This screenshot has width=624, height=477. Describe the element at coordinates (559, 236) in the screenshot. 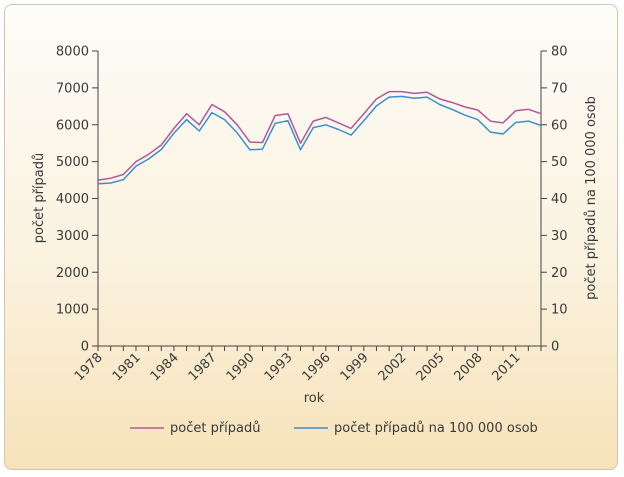

I see `y2-tick-label: 30` at that location.